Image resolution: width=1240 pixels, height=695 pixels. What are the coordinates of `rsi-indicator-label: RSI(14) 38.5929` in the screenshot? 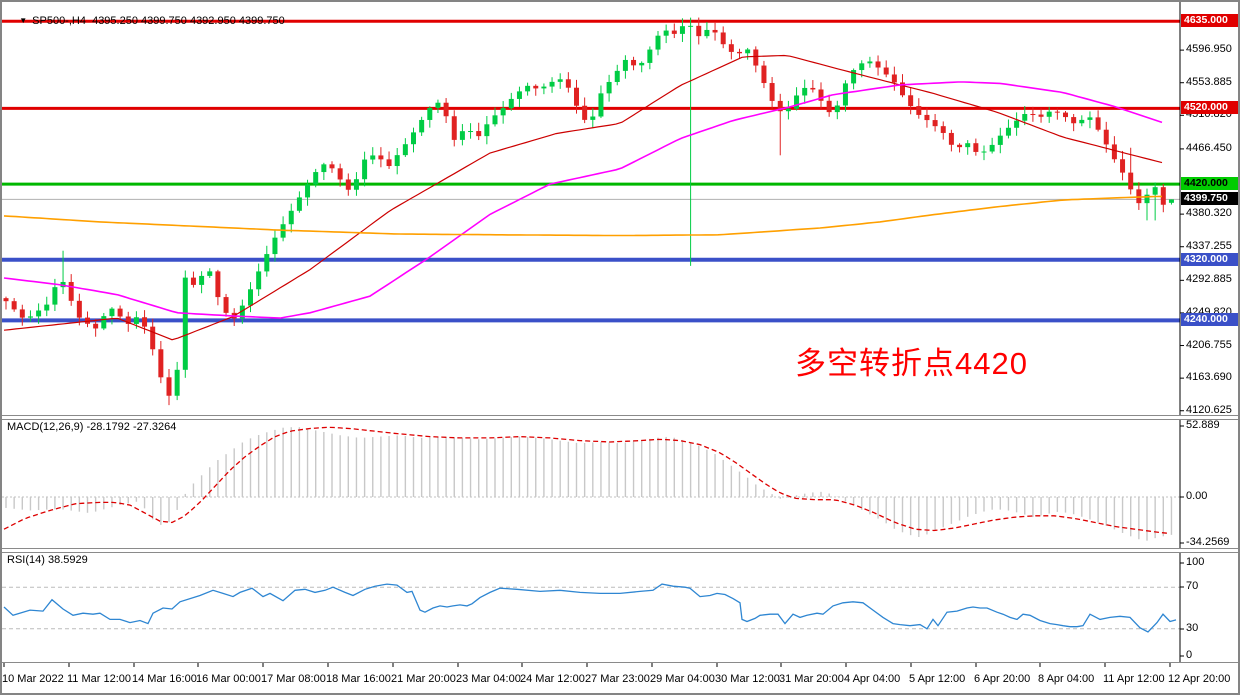 It's located at (47, 560).